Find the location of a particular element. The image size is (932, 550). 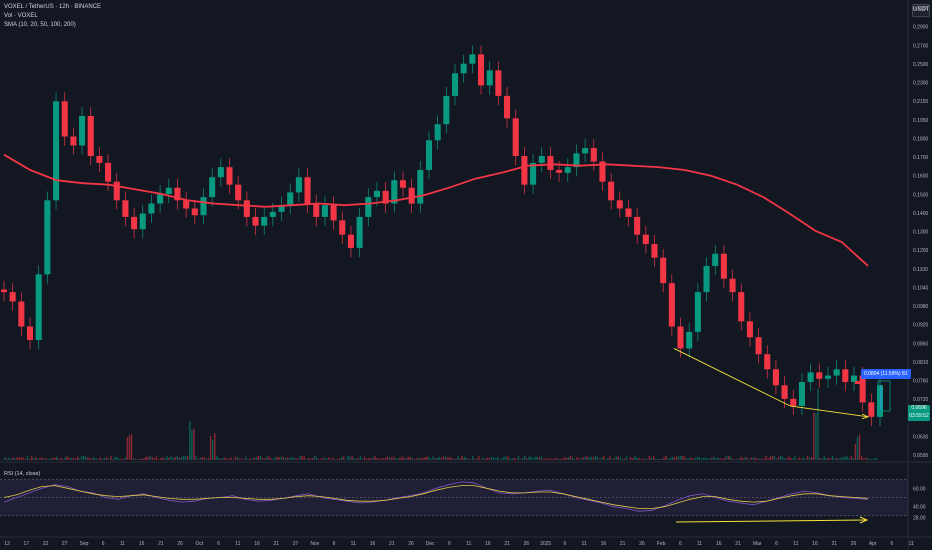

volume-legend: Vol · VOXEL is located at coordinates (21, 16).